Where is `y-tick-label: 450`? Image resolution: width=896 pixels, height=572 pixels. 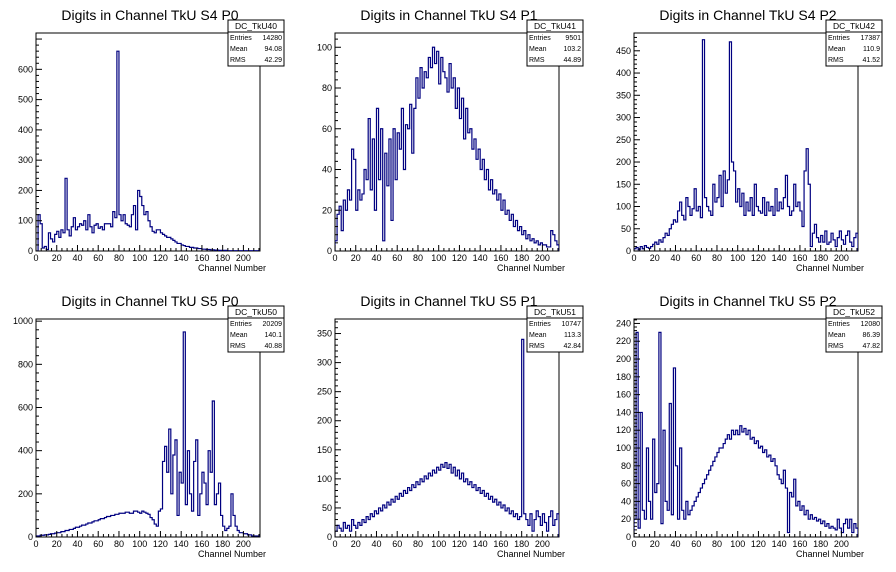 y-tick-label: 450 is located at coordinates (623, 51).